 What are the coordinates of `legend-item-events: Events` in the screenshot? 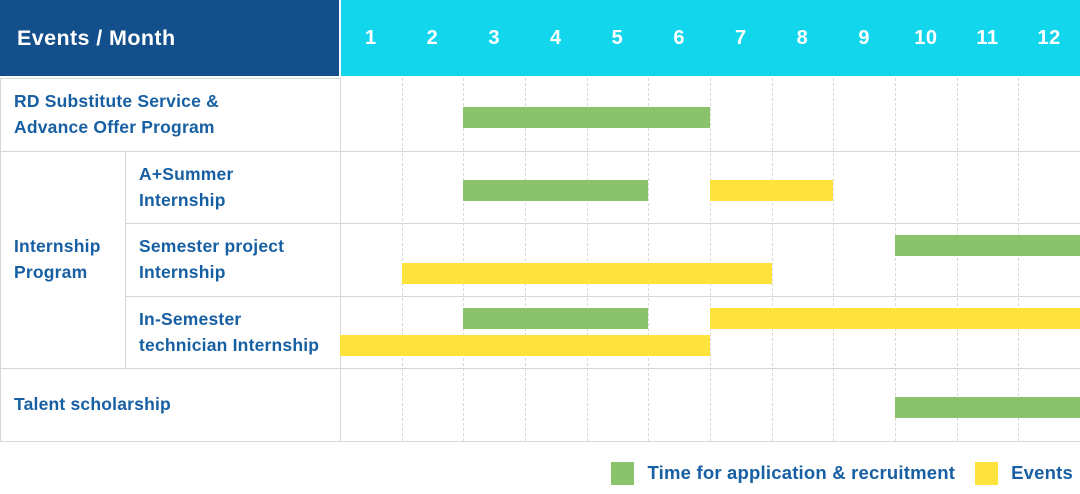 It's located at (1024, 473).